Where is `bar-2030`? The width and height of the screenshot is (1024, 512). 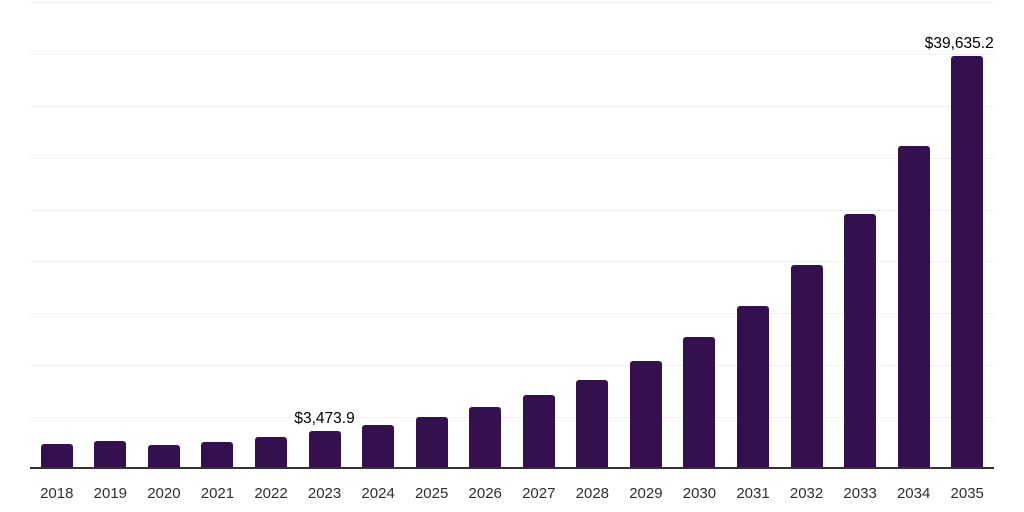 bar-2030 is located at coordinates (699, 402).